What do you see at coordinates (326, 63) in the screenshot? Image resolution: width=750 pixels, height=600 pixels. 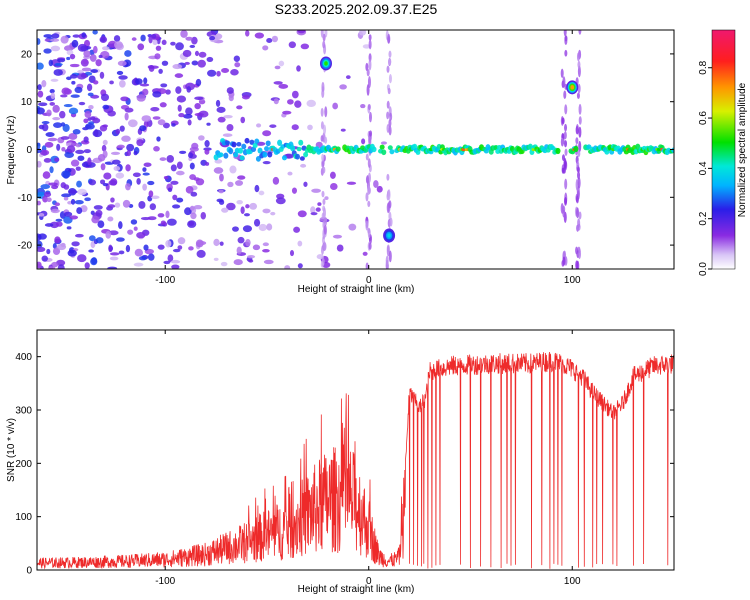 I see `sideband-blob` at bounding box center [326, 63].